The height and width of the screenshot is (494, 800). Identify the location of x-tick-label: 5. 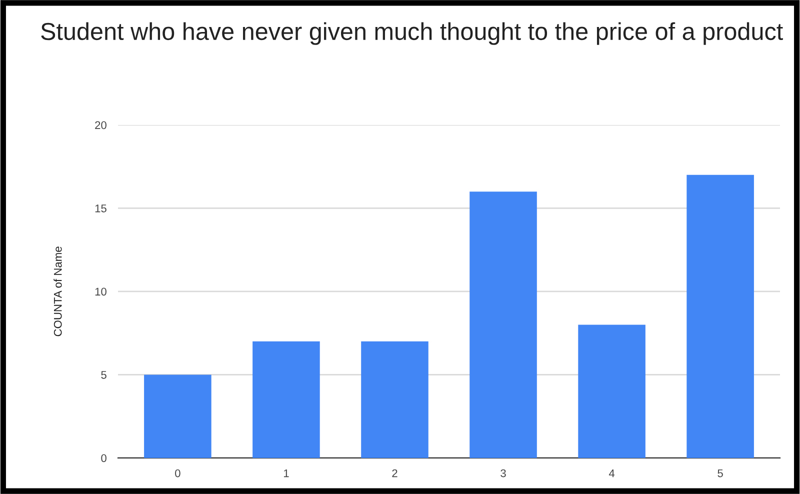
(720, 473).